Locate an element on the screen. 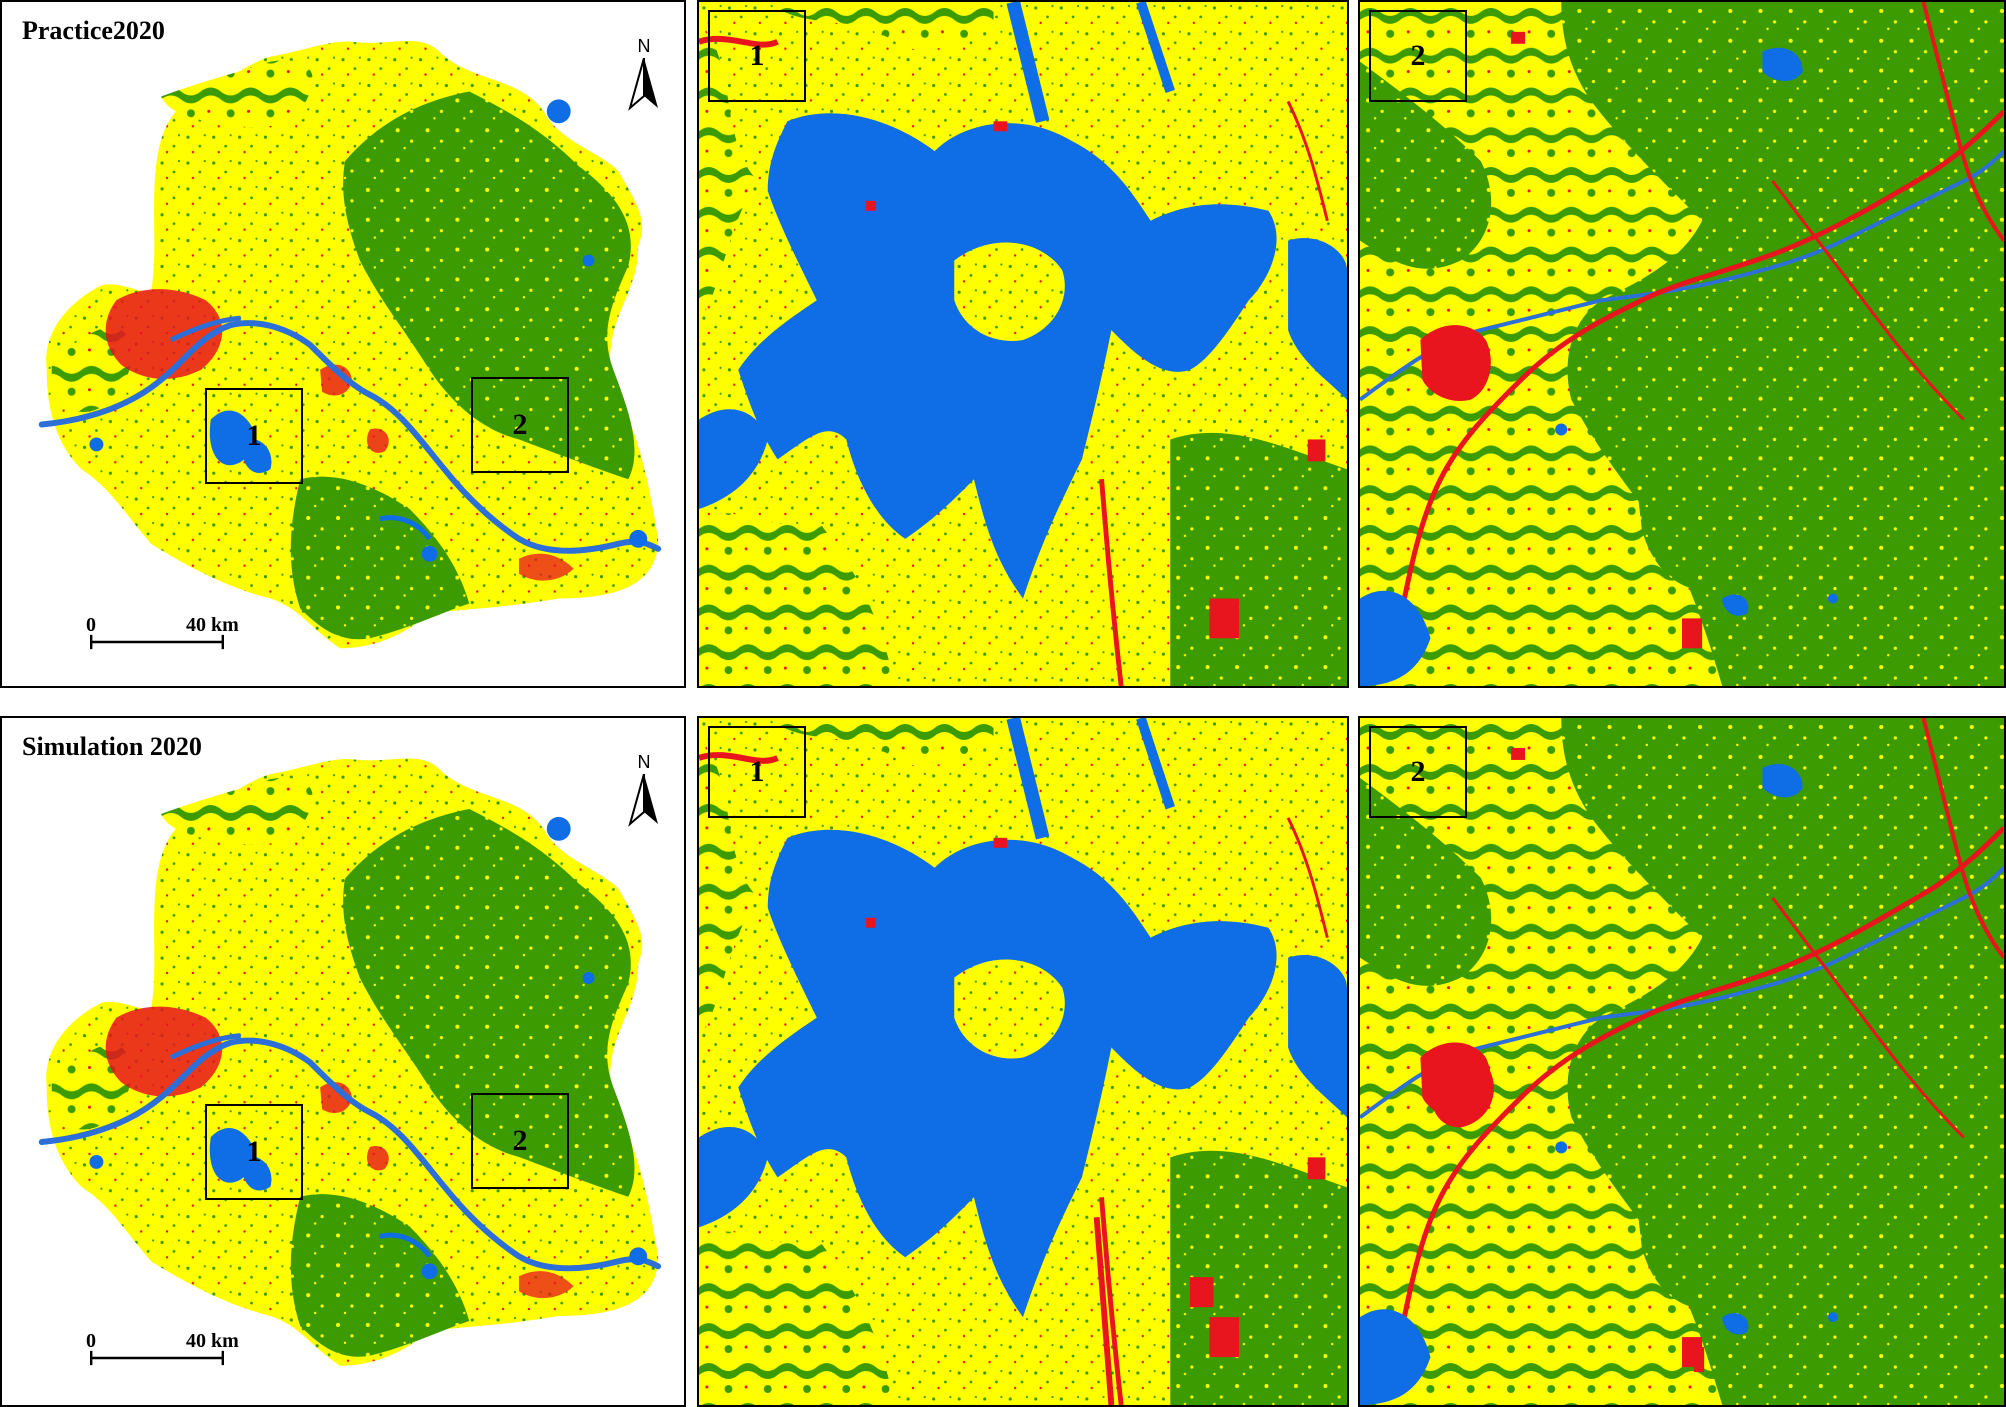  panel-title-practice: Practice2020 is located at coordinates (93, 30).